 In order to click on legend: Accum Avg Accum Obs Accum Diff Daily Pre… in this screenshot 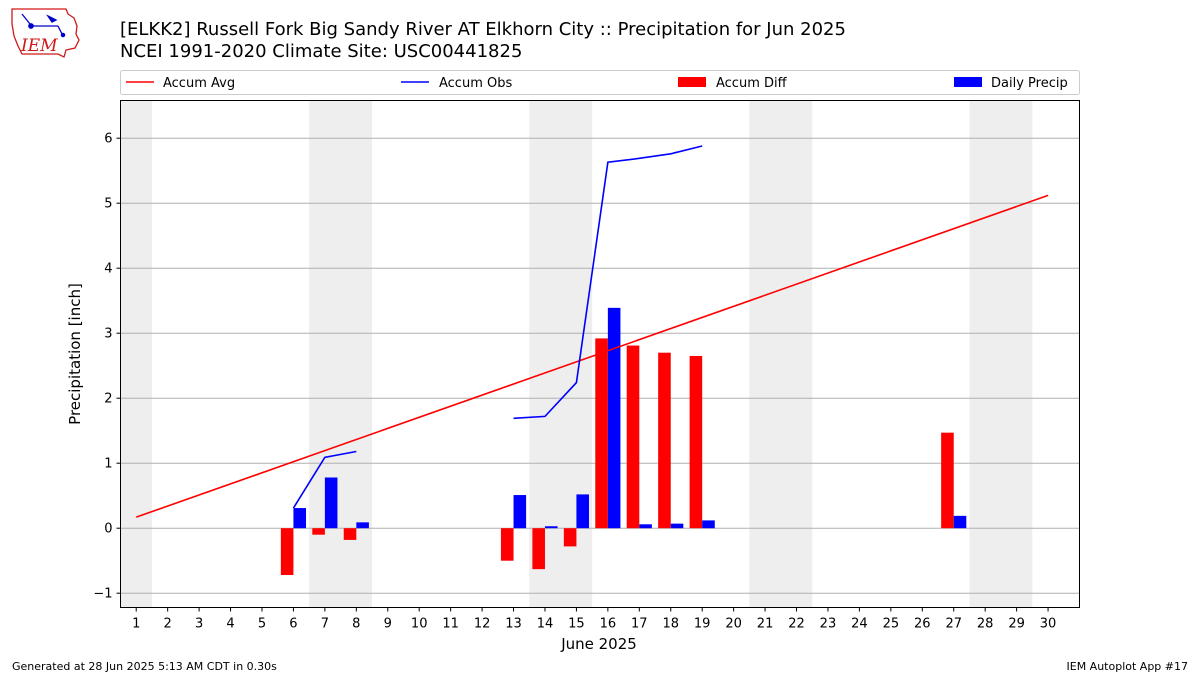, I will do `click(600, 82)`.